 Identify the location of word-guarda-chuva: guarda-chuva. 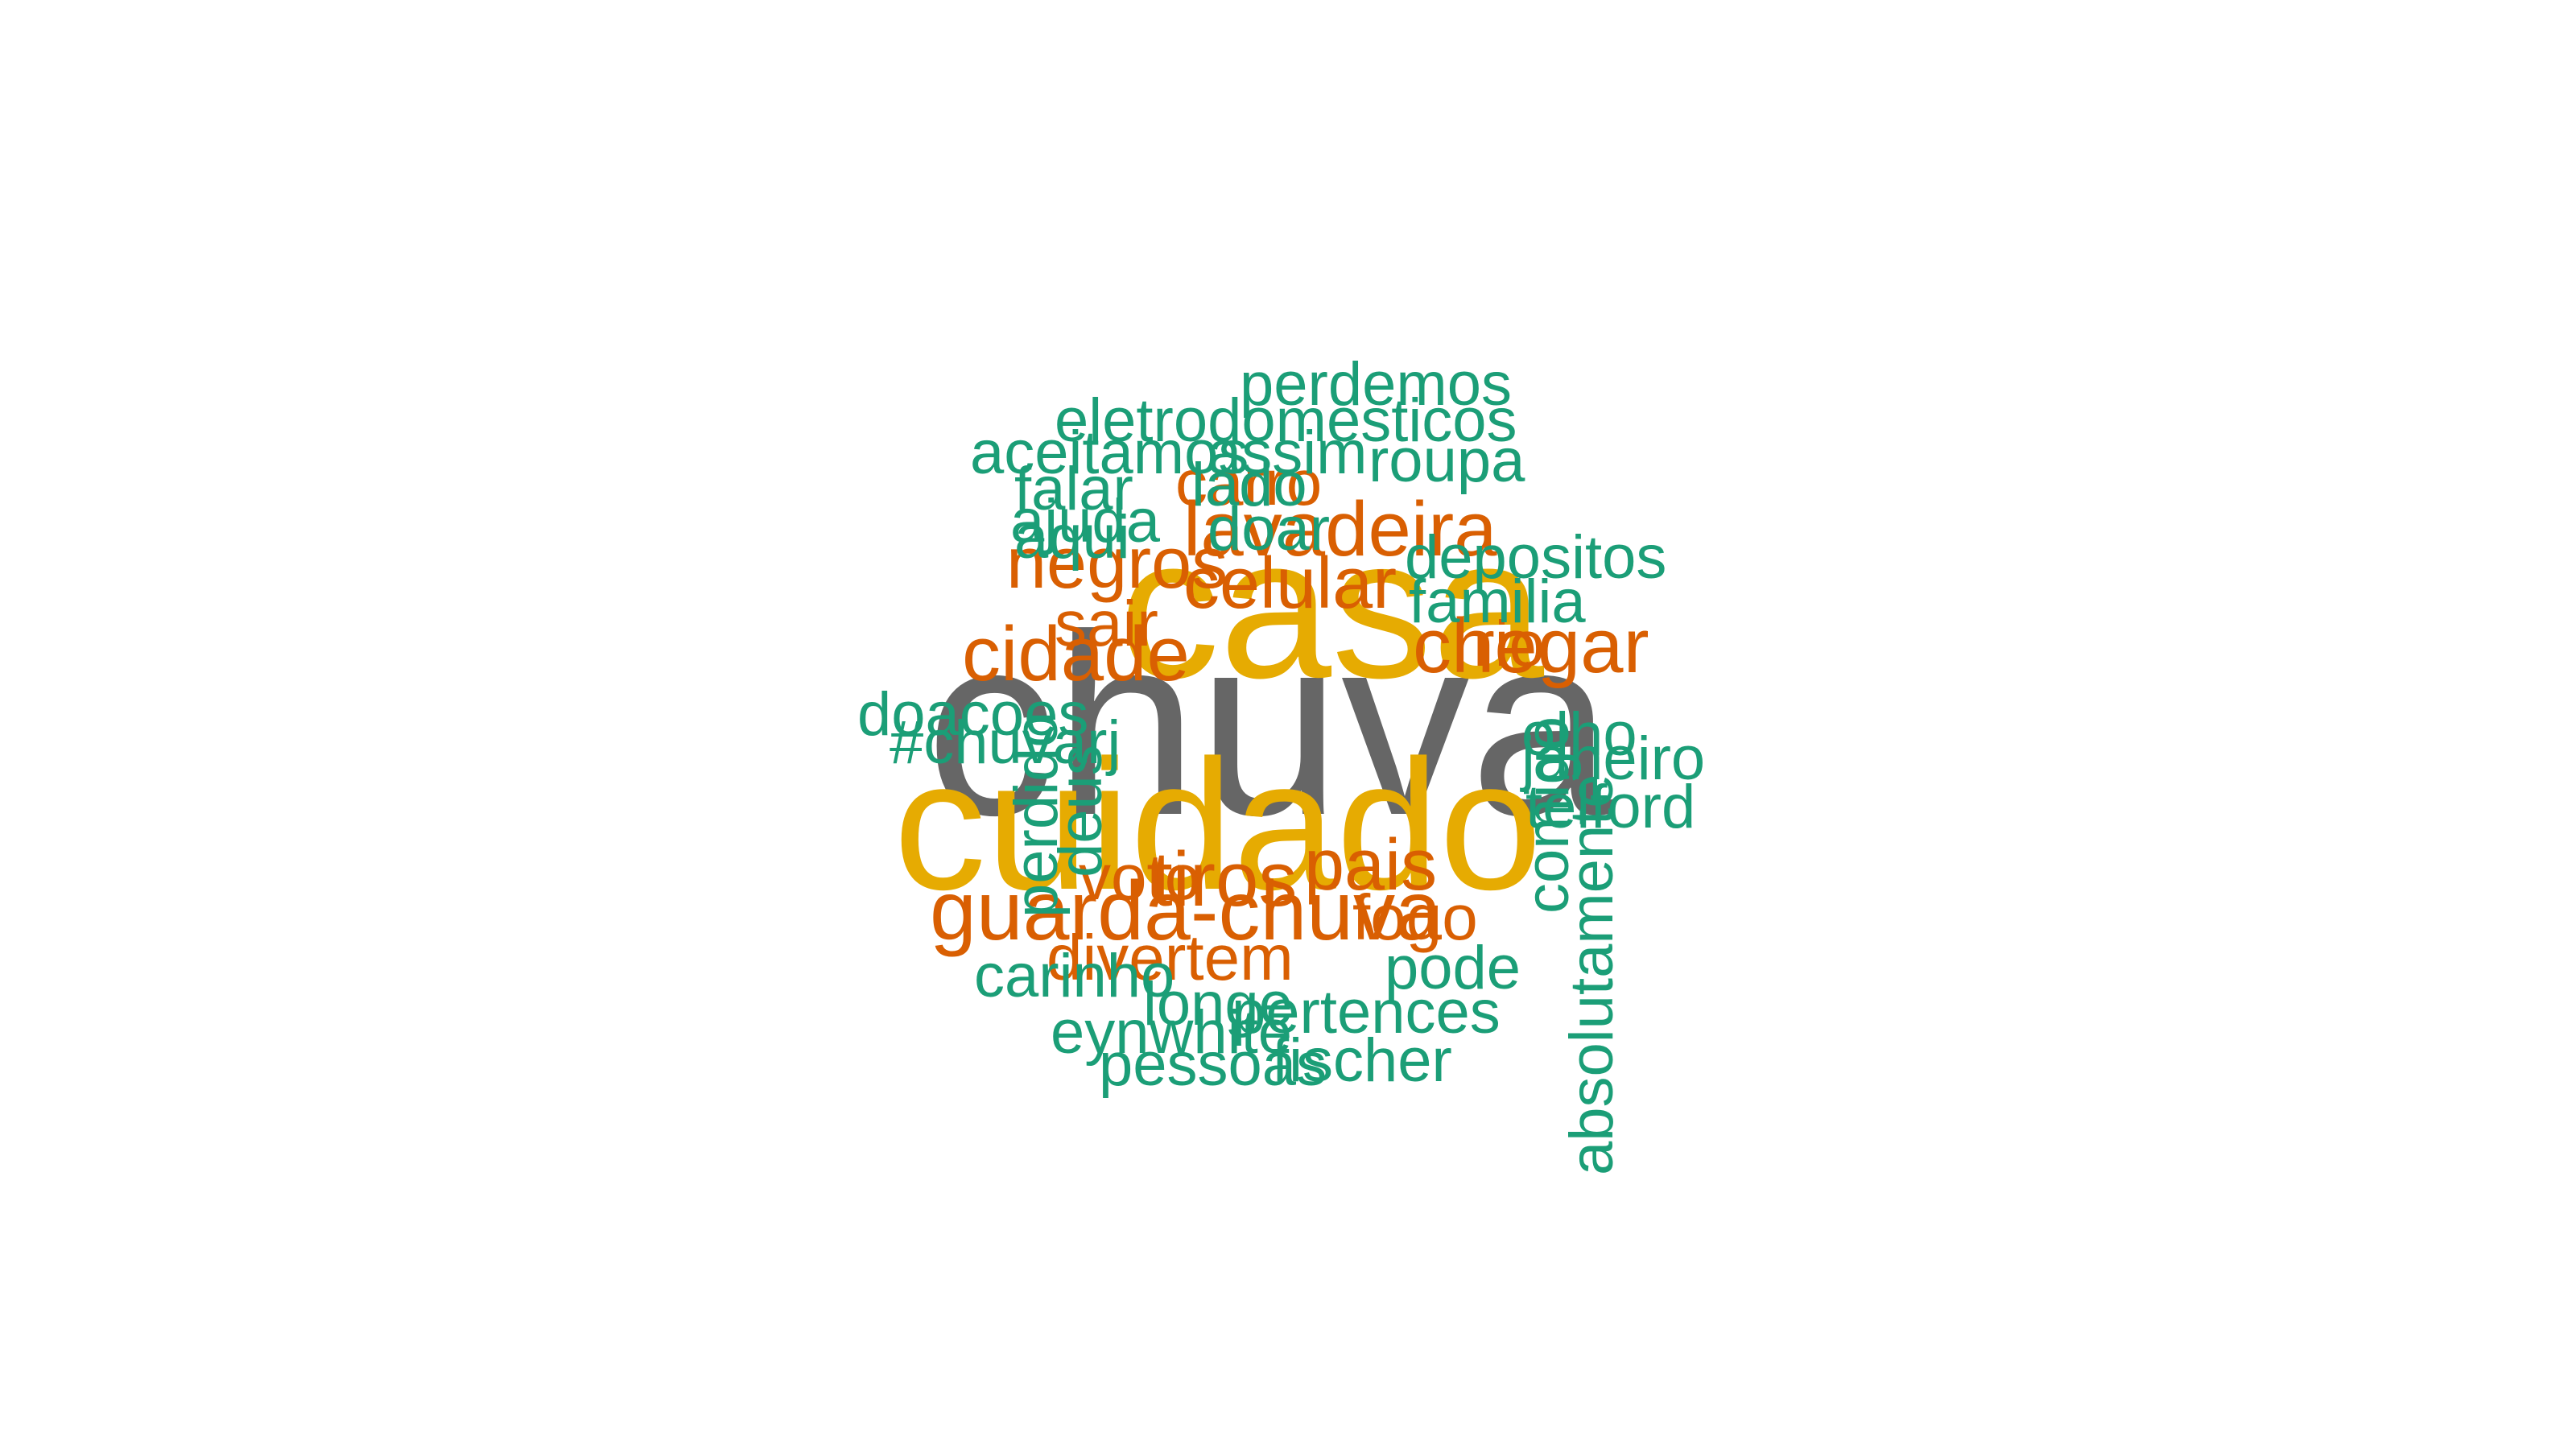
(1186, 911).